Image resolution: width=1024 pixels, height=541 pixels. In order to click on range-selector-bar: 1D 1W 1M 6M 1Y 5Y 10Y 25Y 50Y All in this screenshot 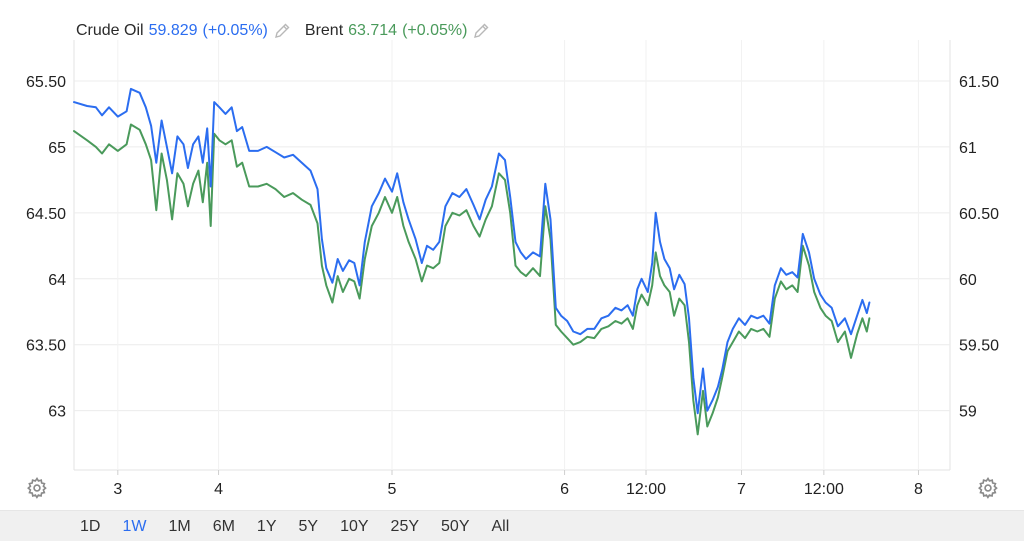, I will do `click(512, 525)`.